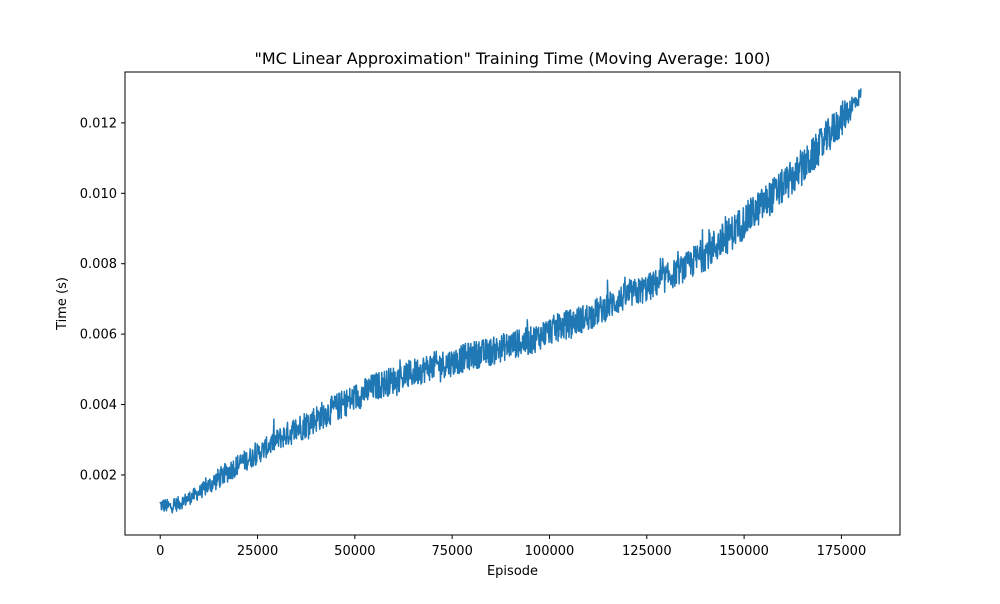 The image size is (1000, 604). What do you see at coordinates (98, 123) in the screenshot?
I see `y-tick-label: 0.012` at bounding box center [98, 123].